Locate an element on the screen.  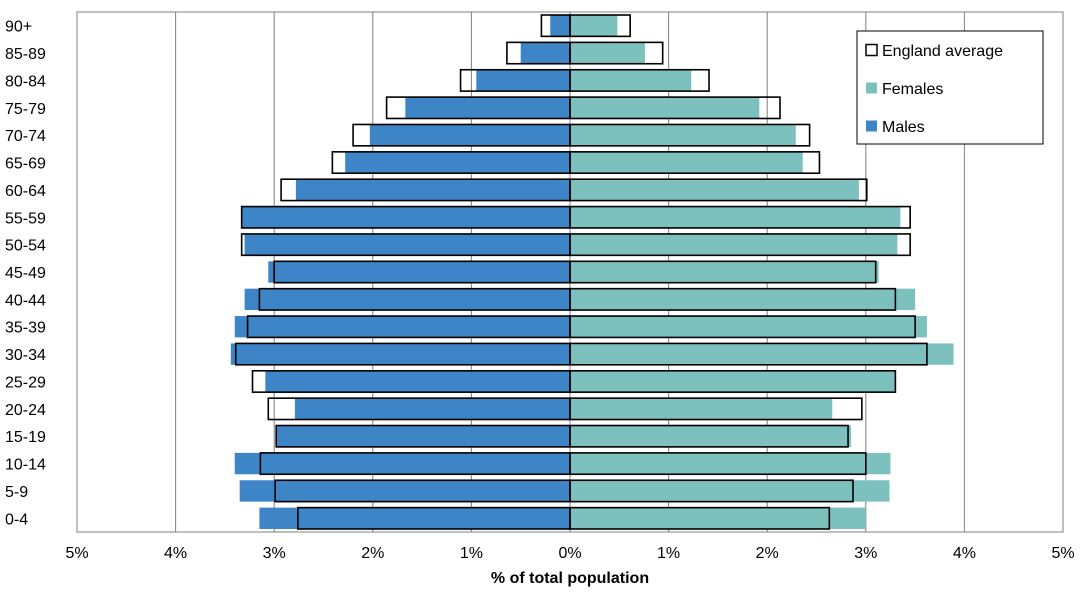
legend-label-males: Males is located at coordinates (903, 127).